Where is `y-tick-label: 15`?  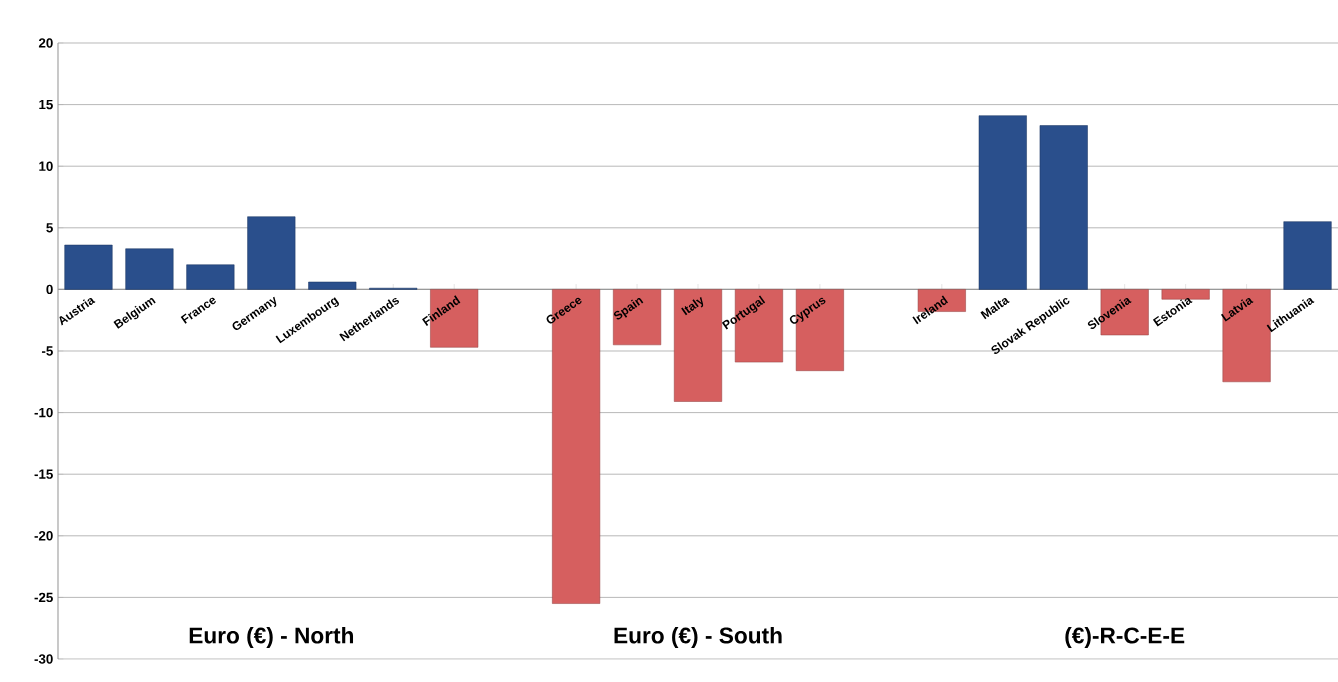
y-tick-label: 15 is located at coordinates (46, 104).